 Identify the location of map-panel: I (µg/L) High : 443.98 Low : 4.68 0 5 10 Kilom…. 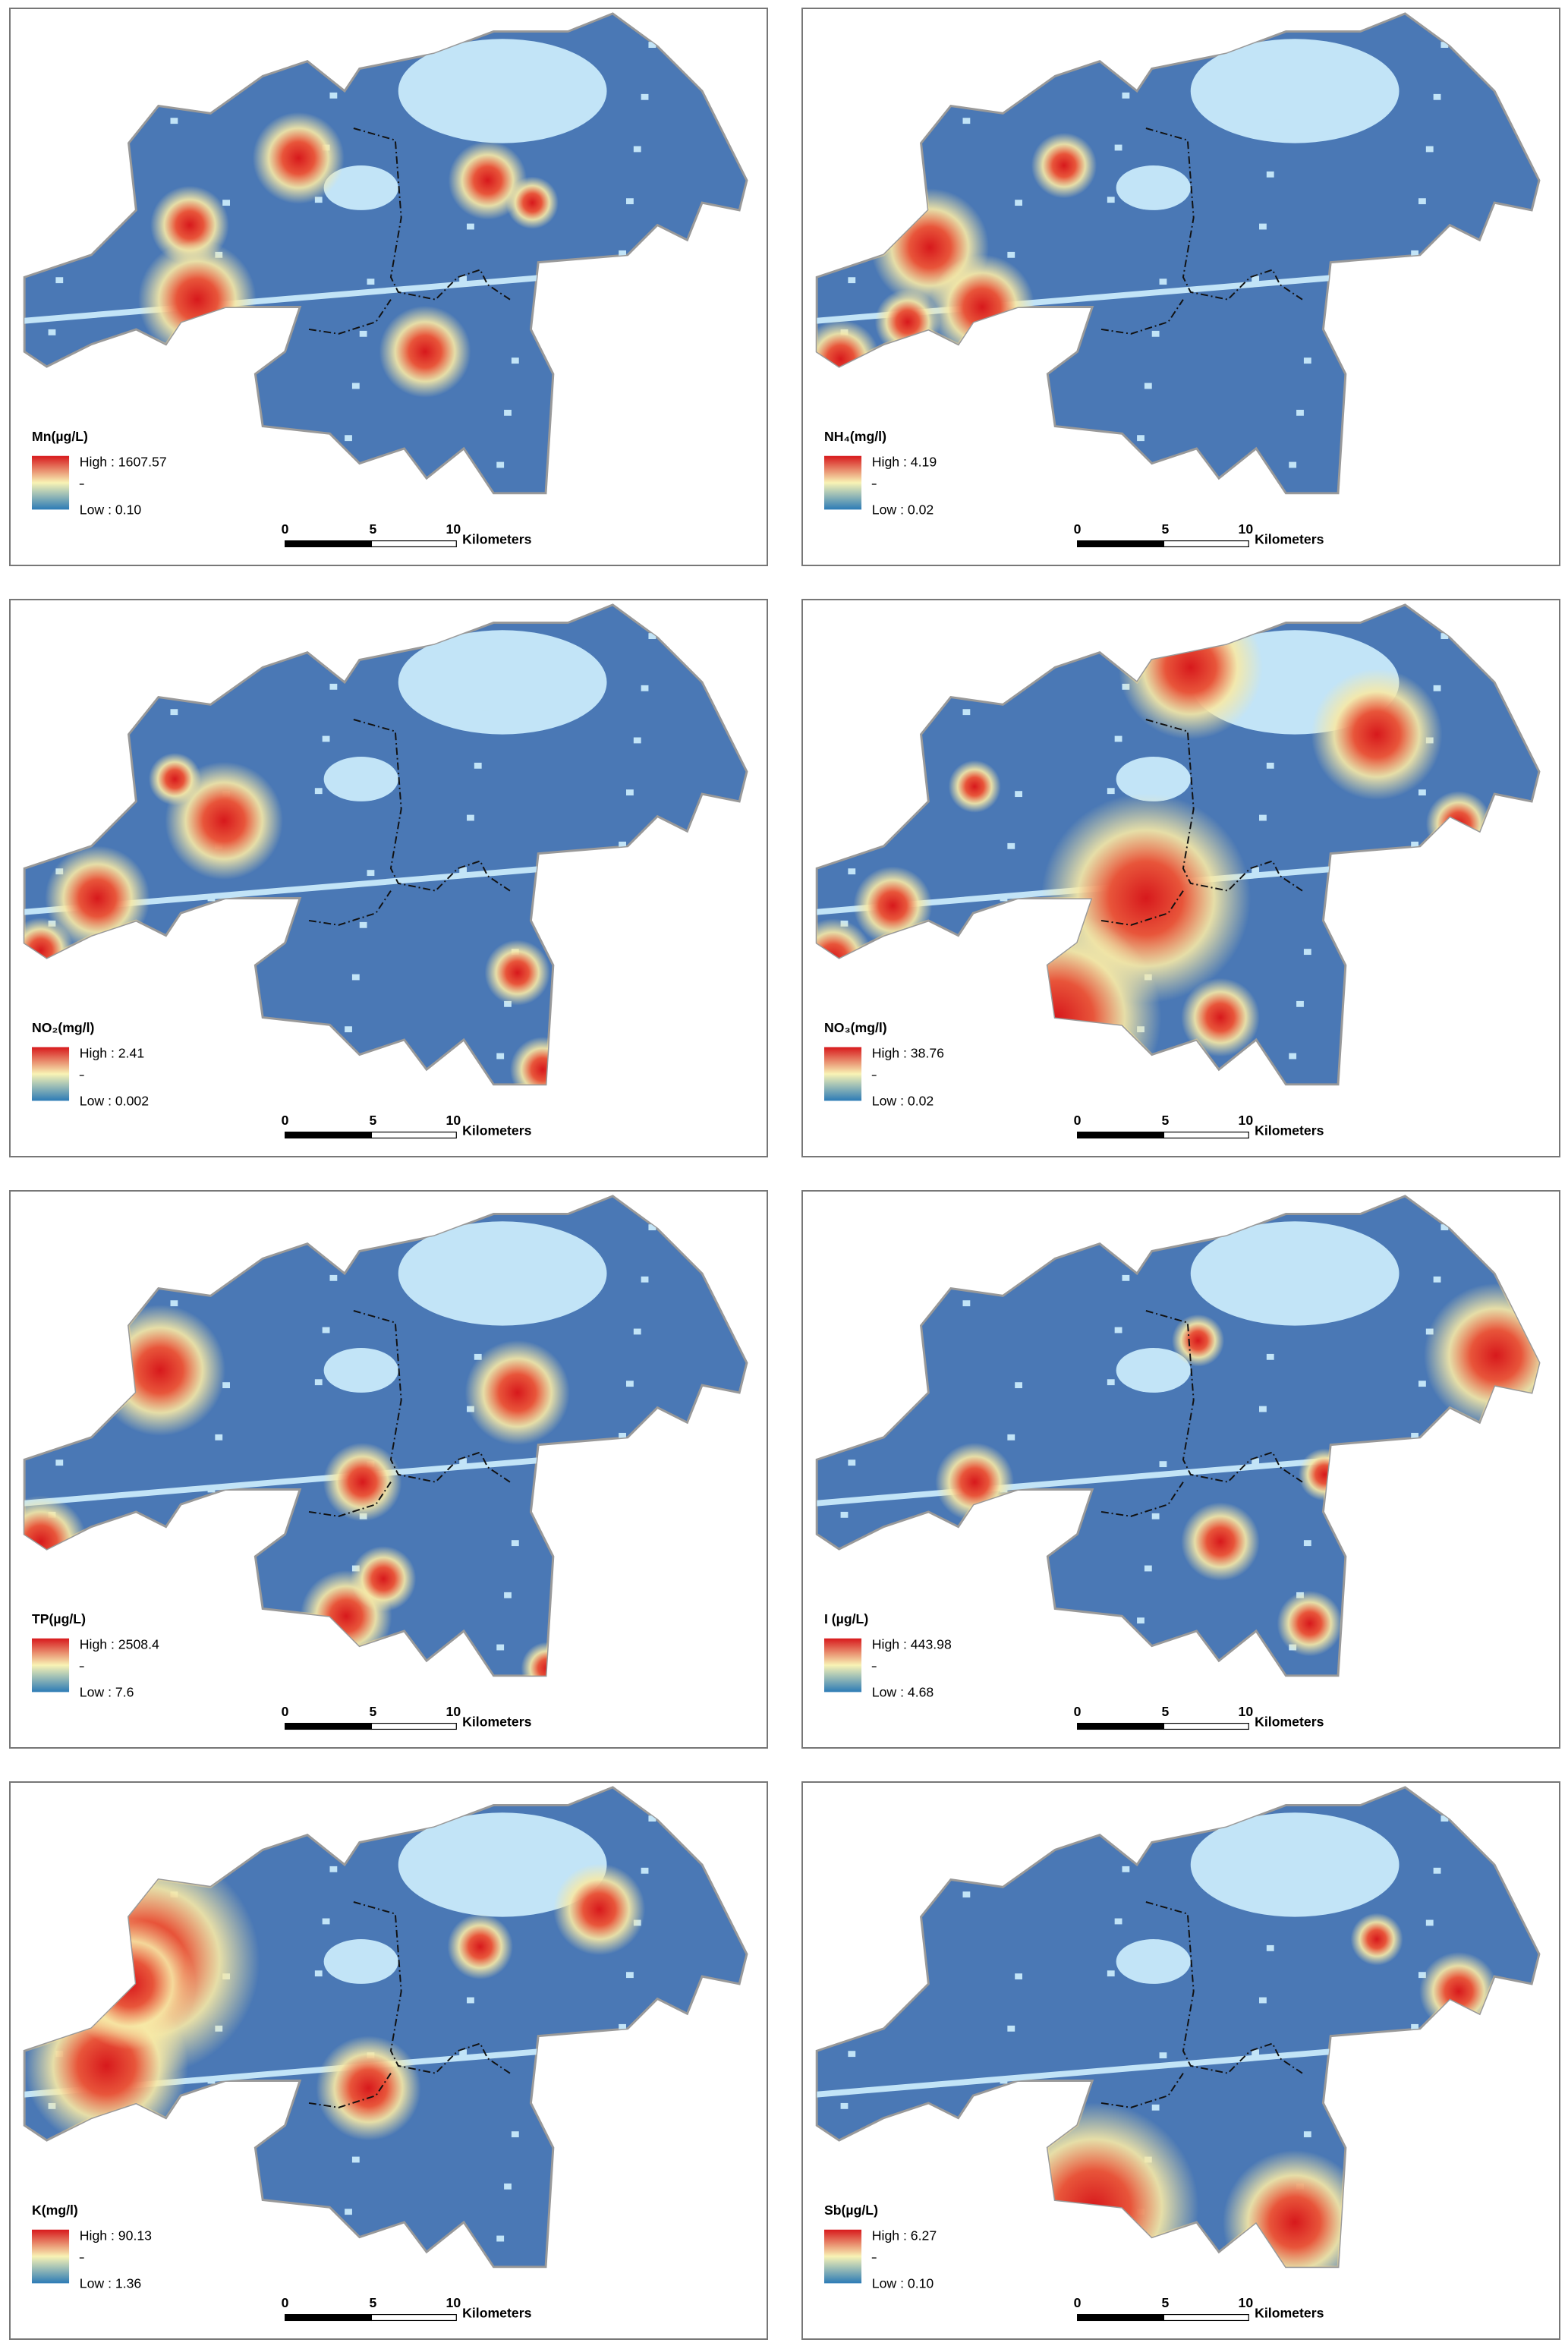
(1180, 1469).